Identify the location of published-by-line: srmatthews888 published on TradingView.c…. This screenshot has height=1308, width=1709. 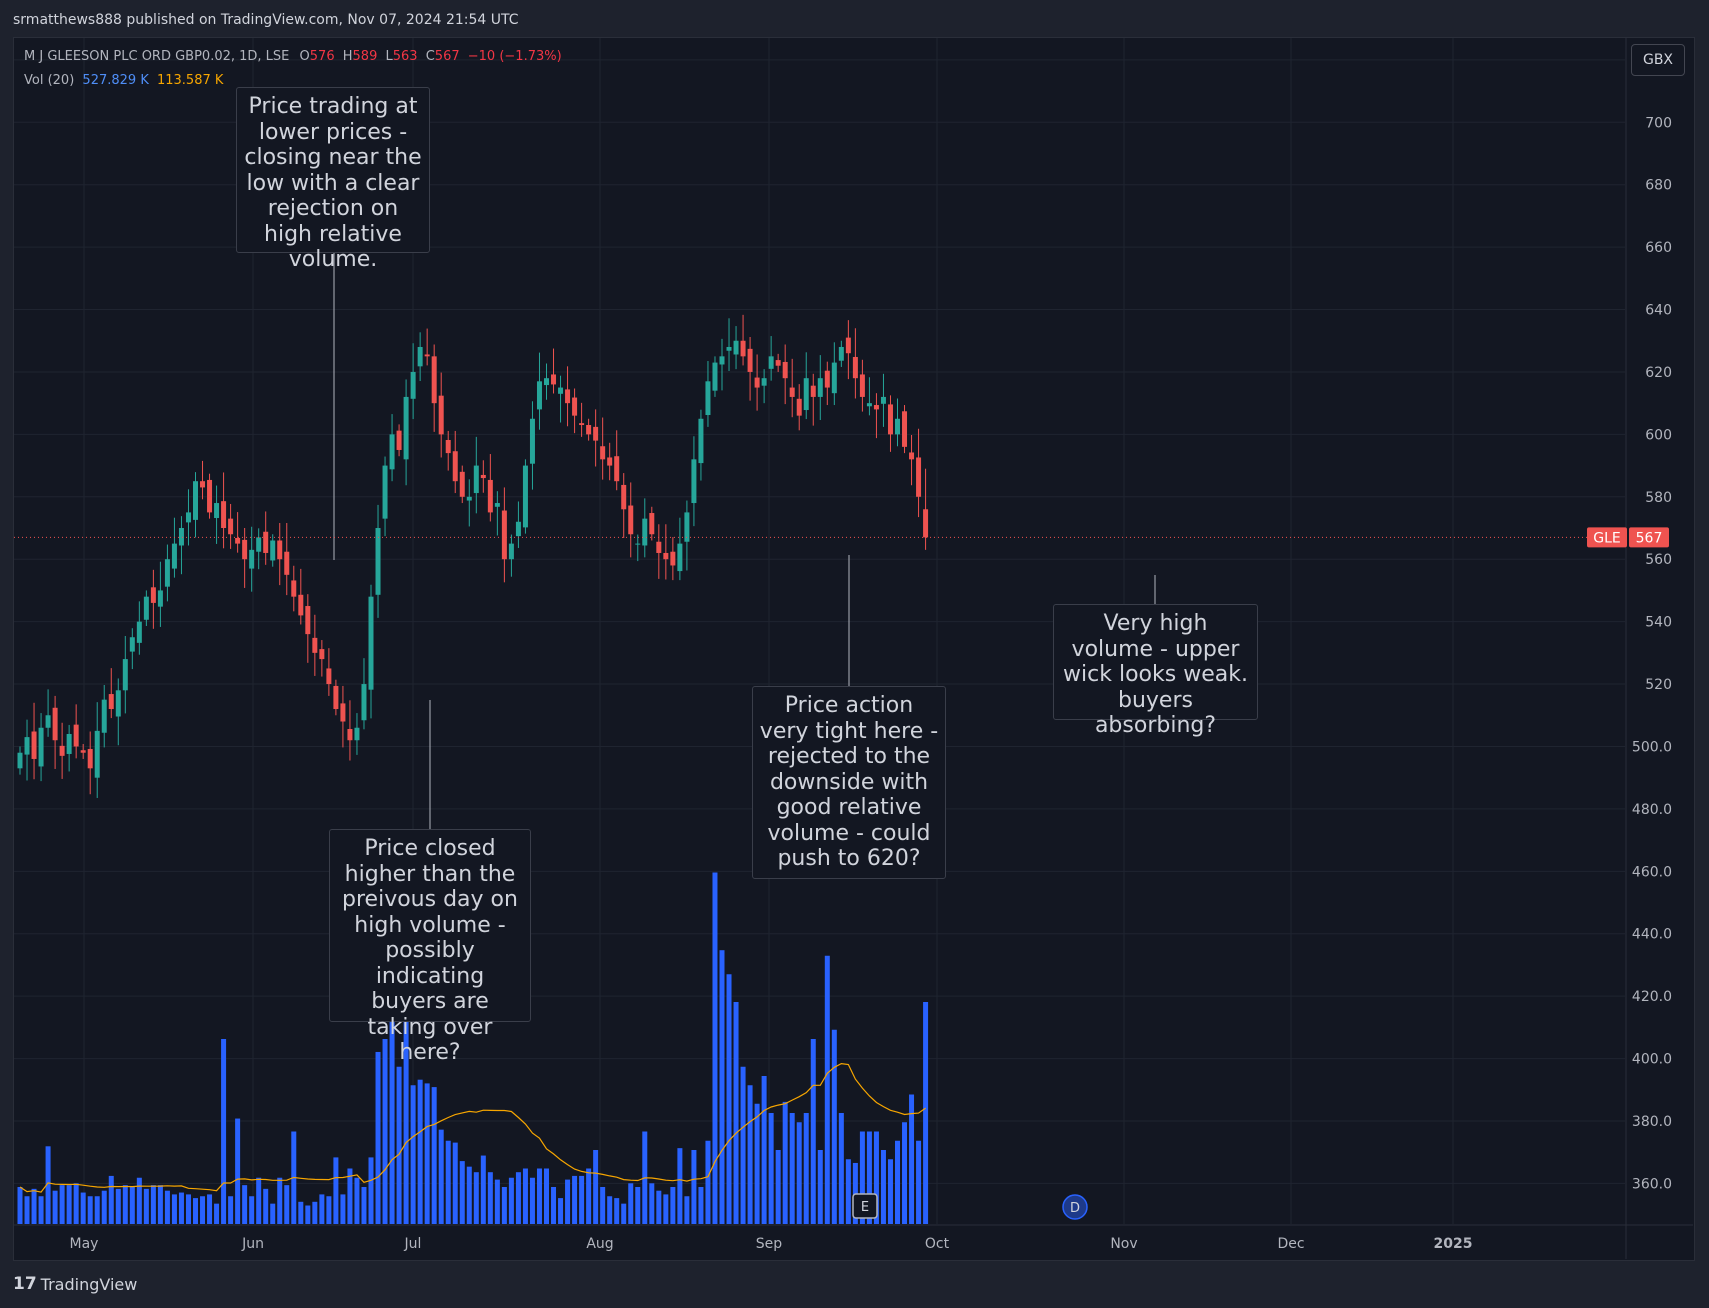
(266, 20).